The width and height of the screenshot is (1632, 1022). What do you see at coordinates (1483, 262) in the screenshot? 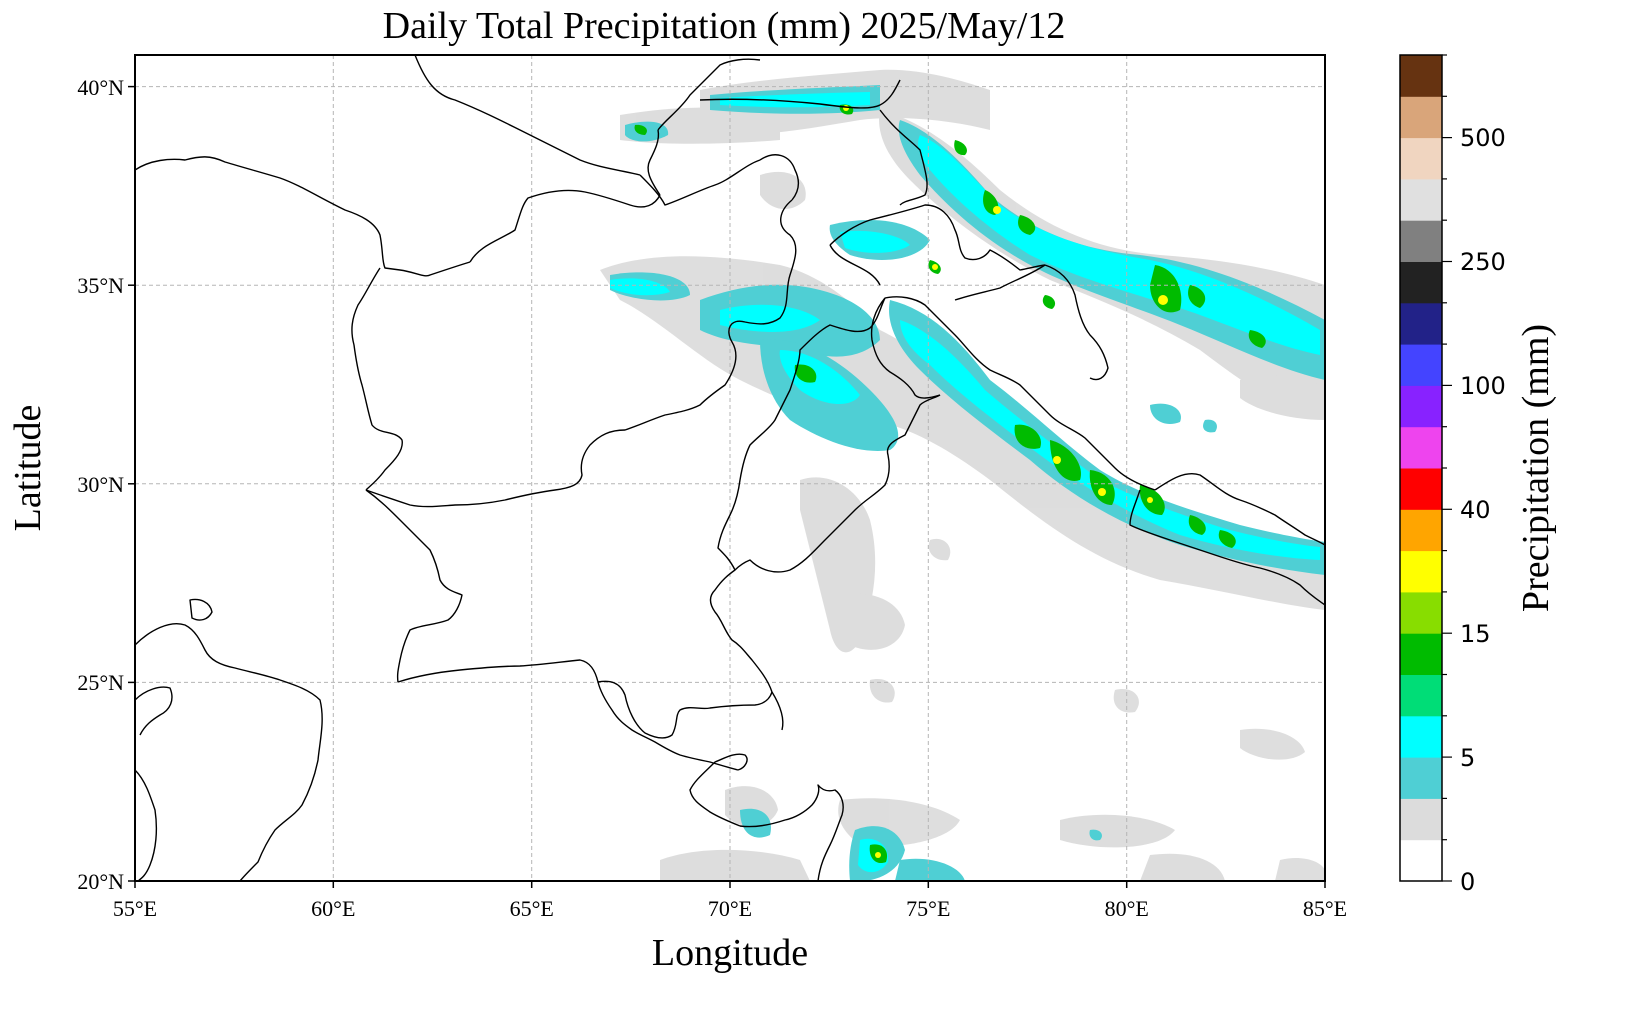
I see `colorbar-tick-label: 250` at bounding box center [1483, 262].